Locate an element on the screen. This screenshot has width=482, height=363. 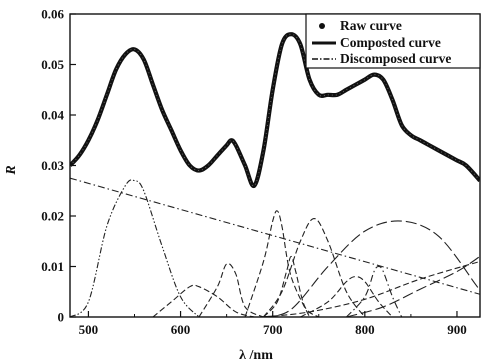
y-tick-label: 0.02 is located at coordinates (52, 216).